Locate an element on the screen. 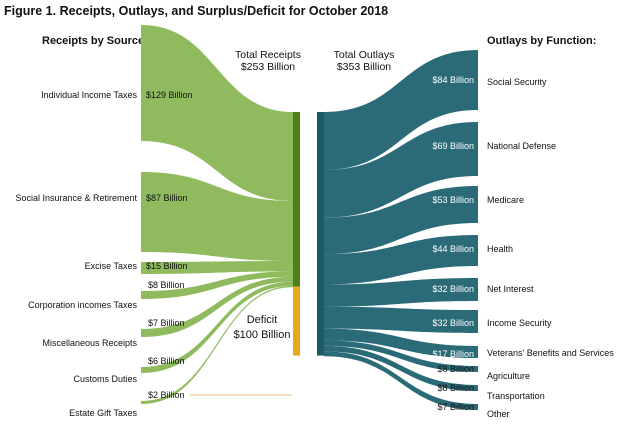 The height and width of the screenshot is (428, 620). receipt-value-label: $8 Billion is located at coordinates (166, 285).